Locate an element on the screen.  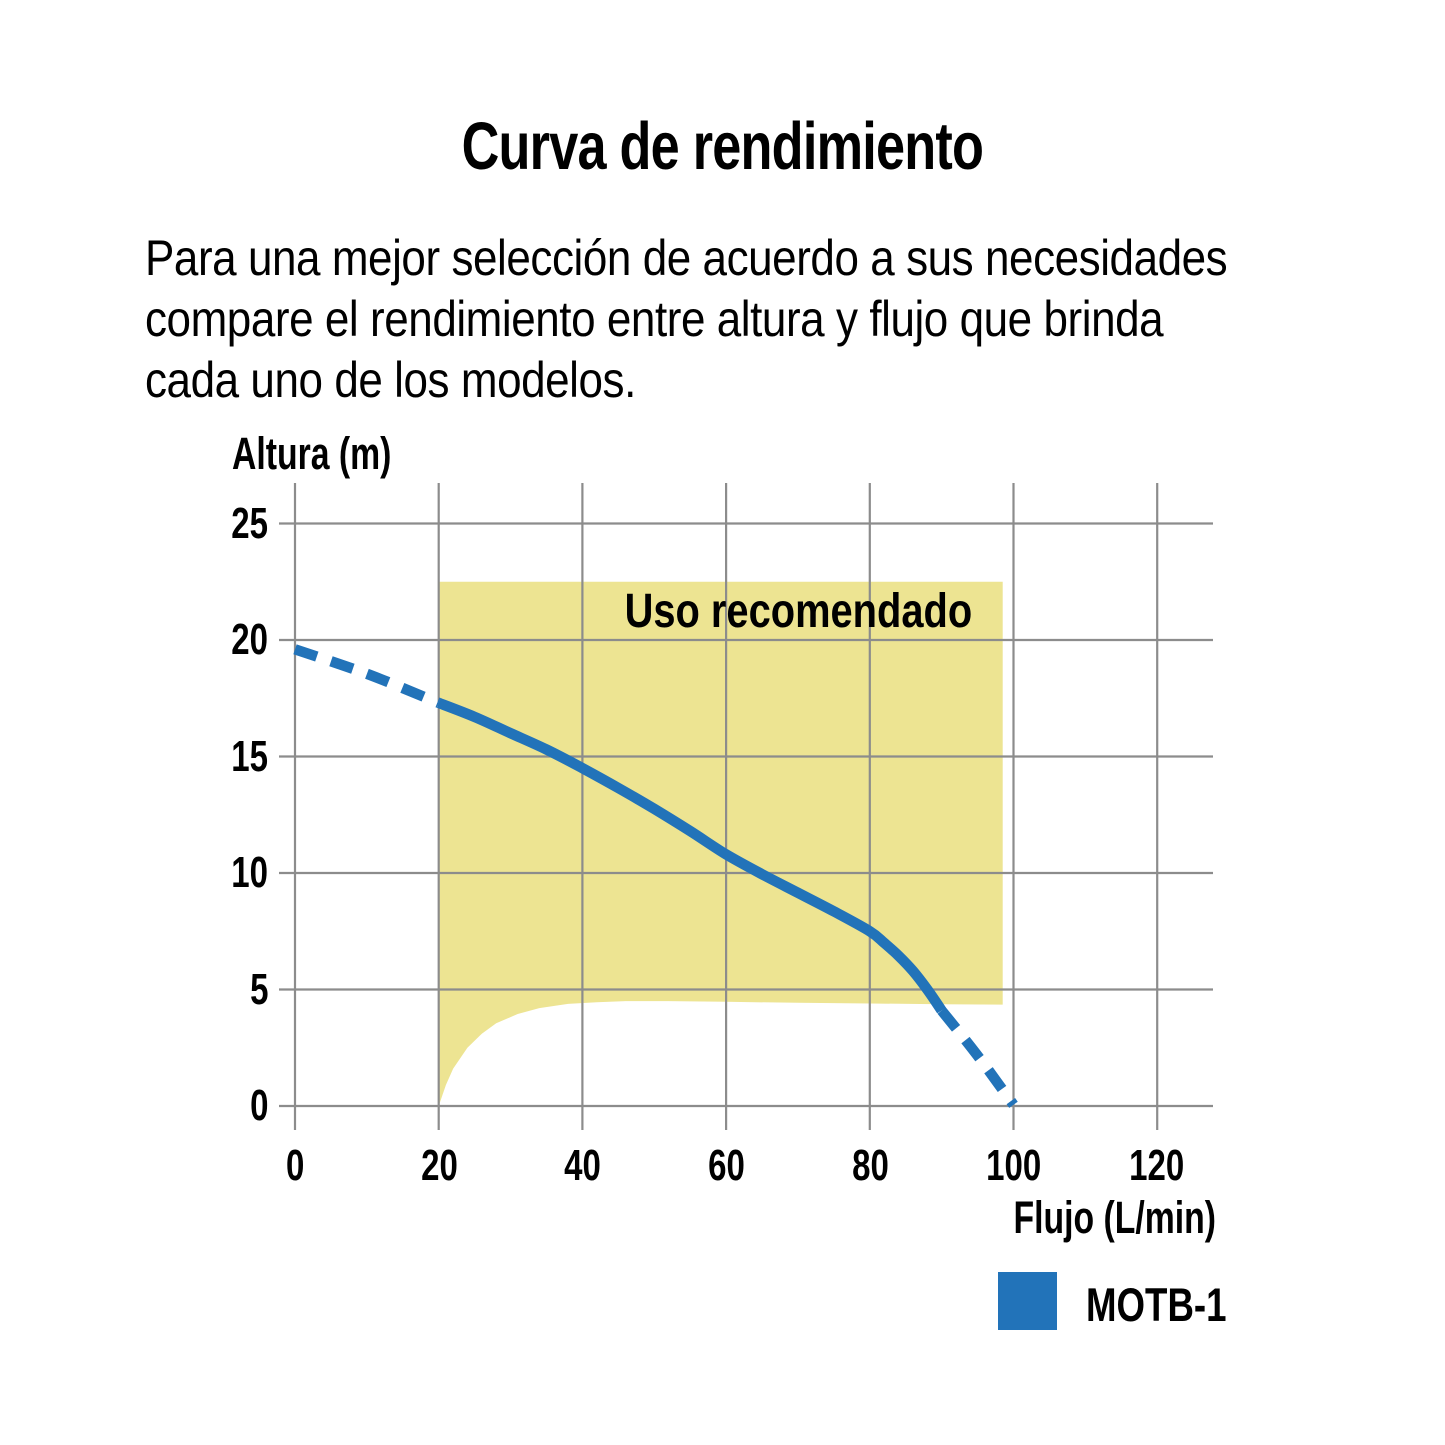
page-title-text: Curva de rendimiento is located at coordinates (722, 146).